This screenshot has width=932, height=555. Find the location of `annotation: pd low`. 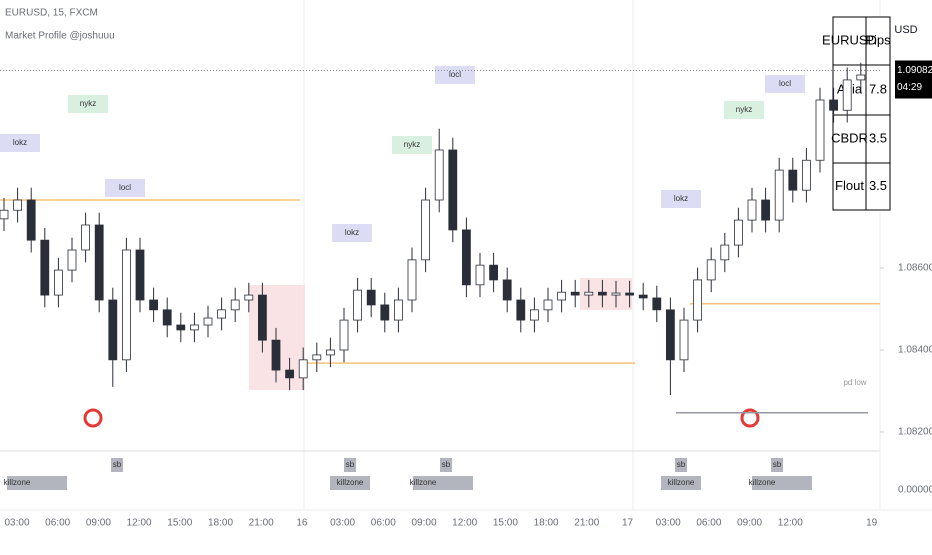

annotation: pd low is located at coordinates (854, 382).